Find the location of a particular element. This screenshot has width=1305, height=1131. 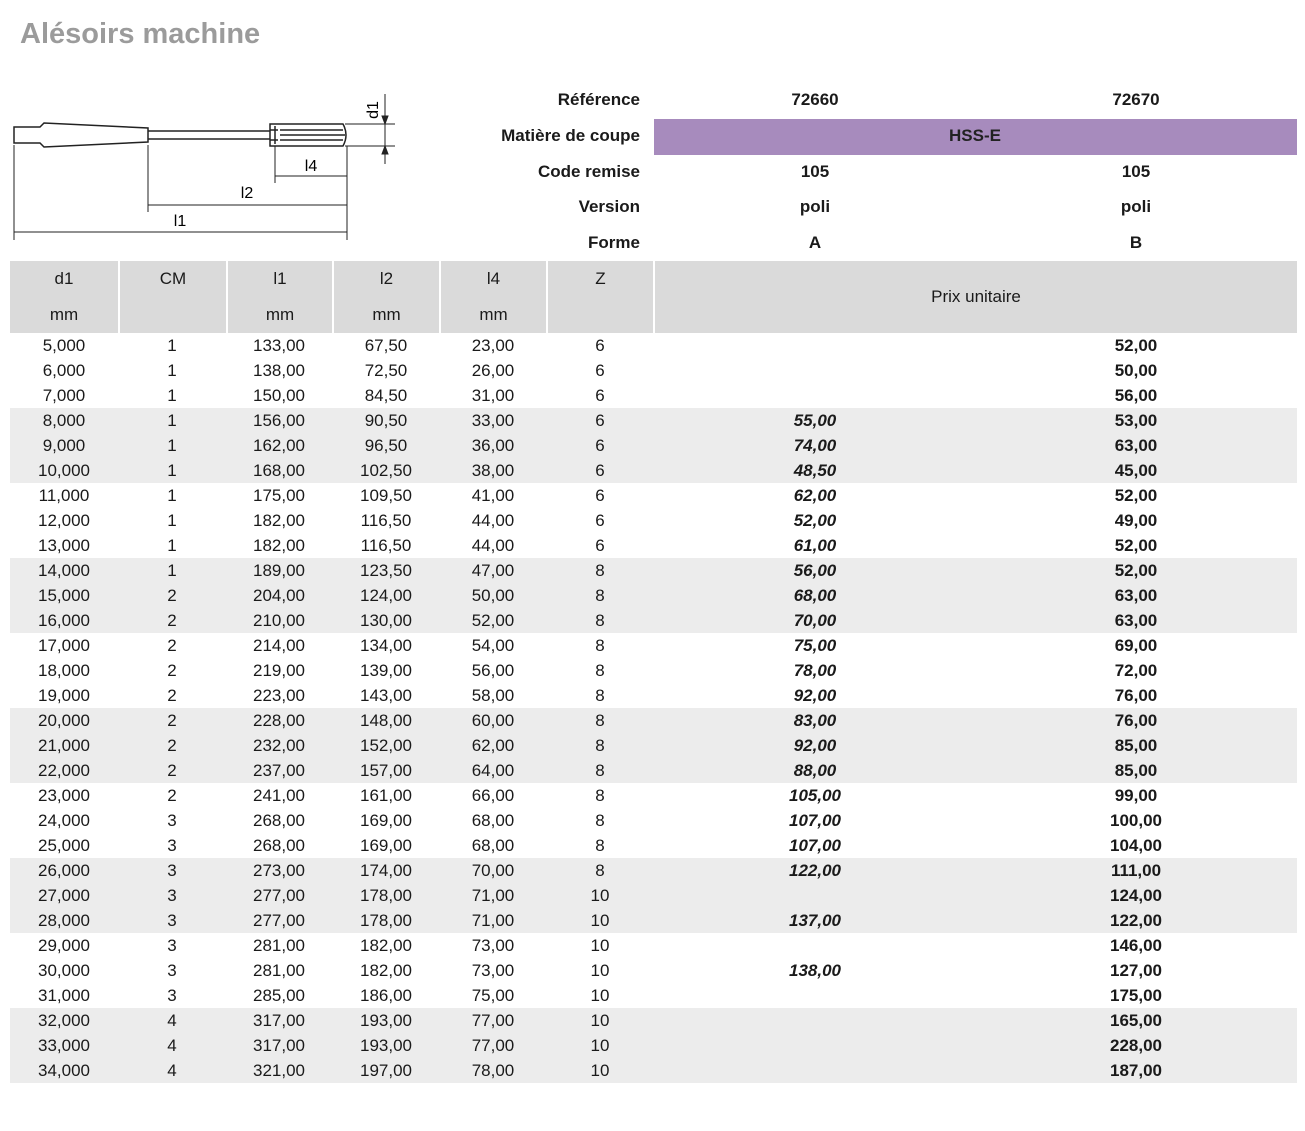

price: 99,00 is located at coordinates (1136, 795).